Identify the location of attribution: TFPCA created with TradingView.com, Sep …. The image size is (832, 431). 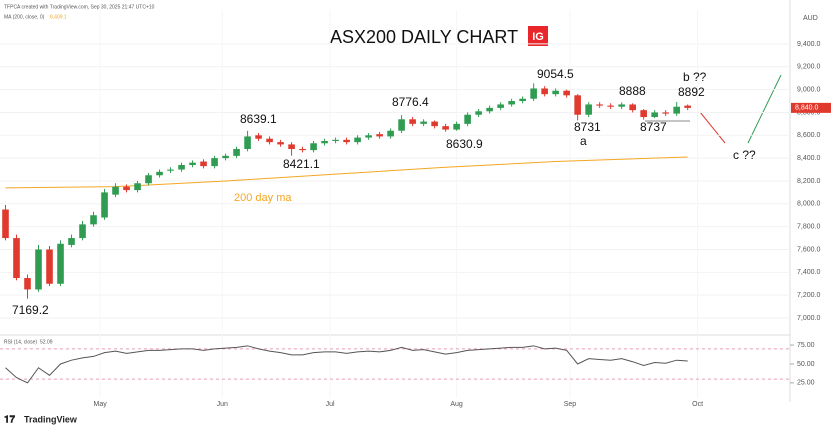
(79, 7).